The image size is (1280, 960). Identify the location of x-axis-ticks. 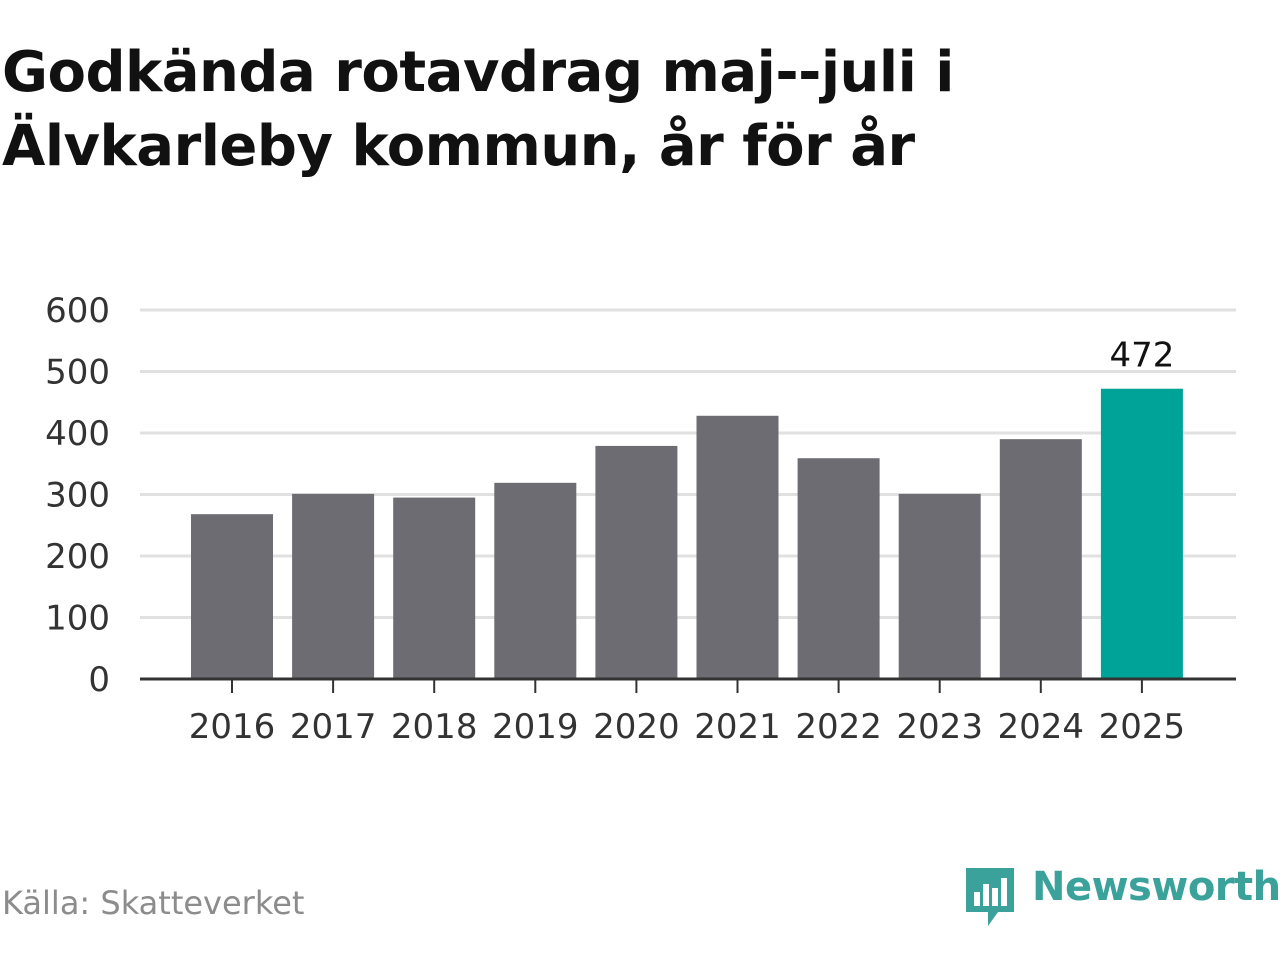
(687, 686).